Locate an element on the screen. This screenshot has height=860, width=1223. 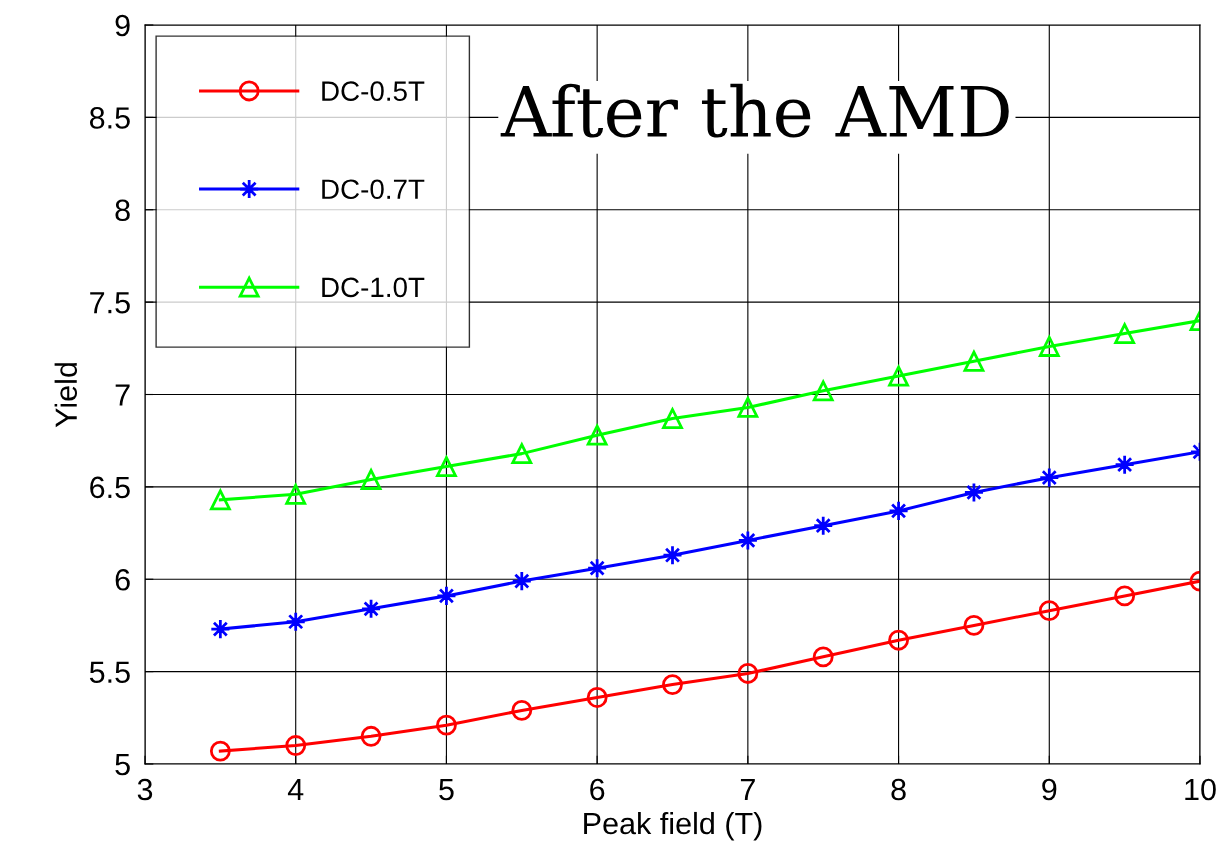
legend-label: DC-0.7T is located at coordinates (373, 189).